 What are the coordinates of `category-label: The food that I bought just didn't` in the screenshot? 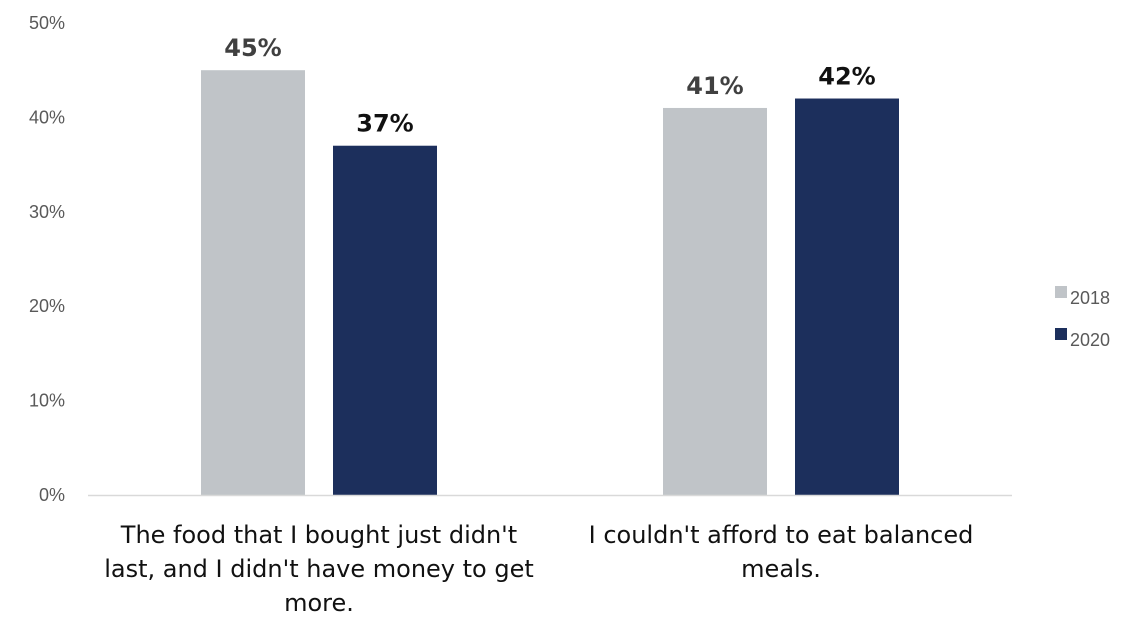 It's located at (318, 535).